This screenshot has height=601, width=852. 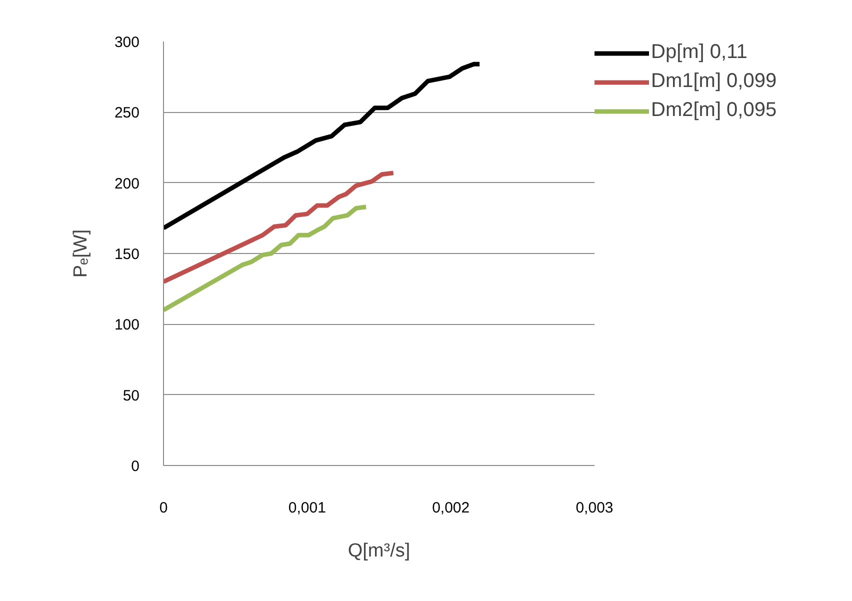 I want to click on y-tick-label: 250, so click(x=127, y=113).